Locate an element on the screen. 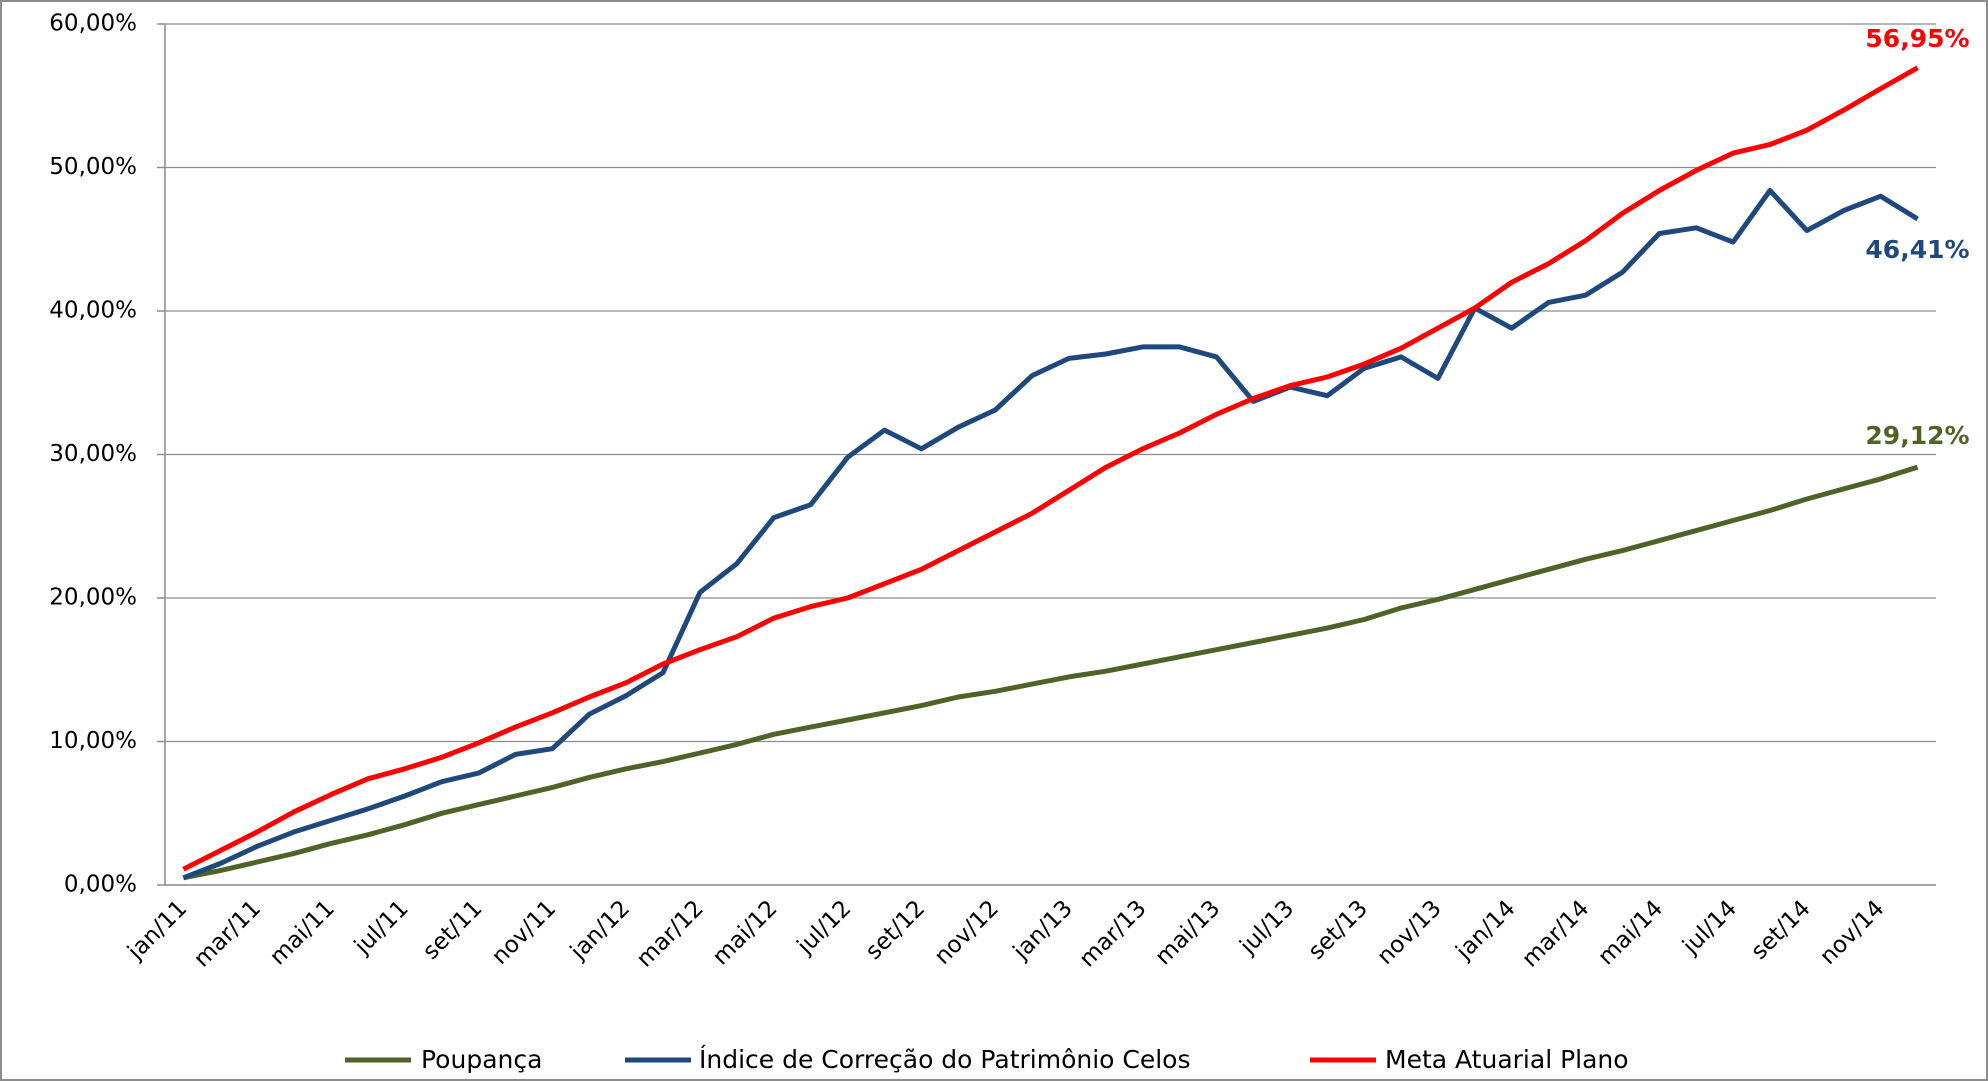  y-tick-label: 30,00% is located at coordinates (93, 454).